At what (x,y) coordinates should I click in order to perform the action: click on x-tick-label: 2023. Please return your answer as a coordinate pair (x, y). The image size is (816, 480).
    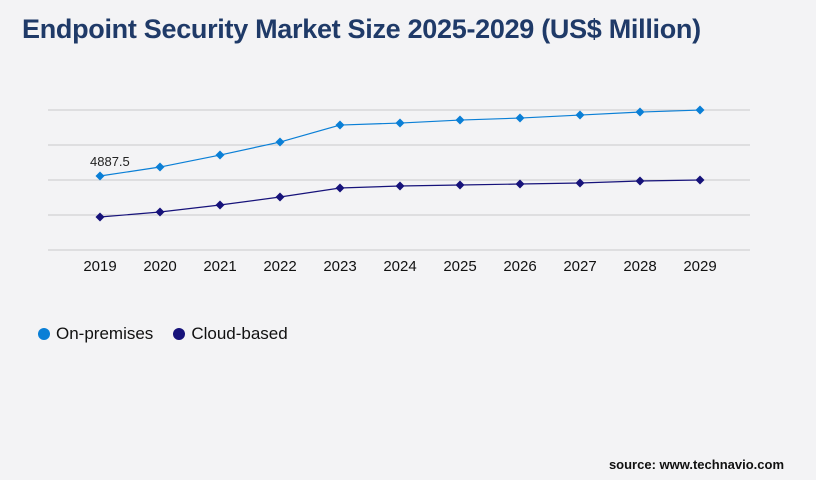
    Looking at the image, I should click on (339, 266).